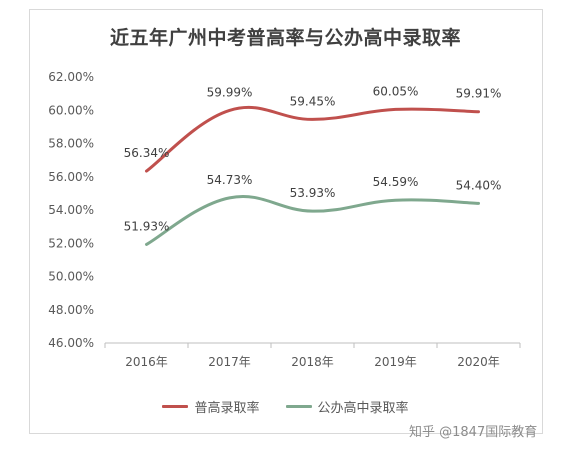 This screenshot has width=571, height=451. Describe the element at coordinates (479, 94) in the screenshot. I see `data-label: 59.91%` at that location.